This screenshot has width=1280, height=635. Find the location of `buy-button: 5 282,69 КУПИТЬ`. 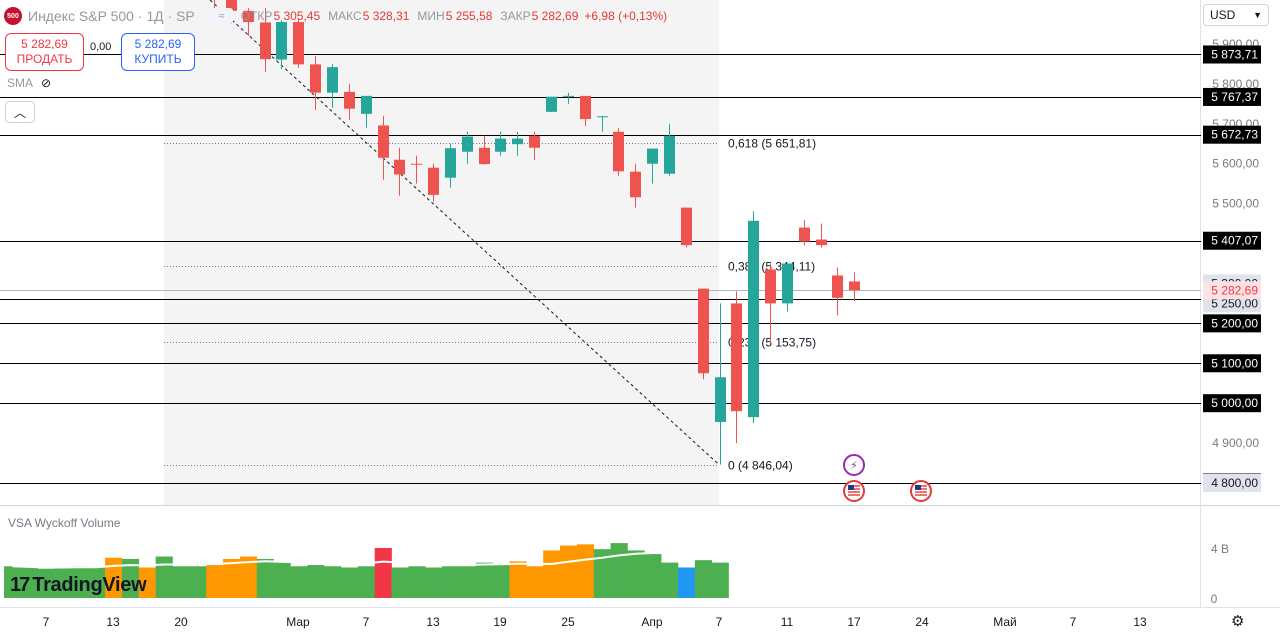

buy-button: 5 282,69 КУПИТЬ is located at coordinates (158, 52).